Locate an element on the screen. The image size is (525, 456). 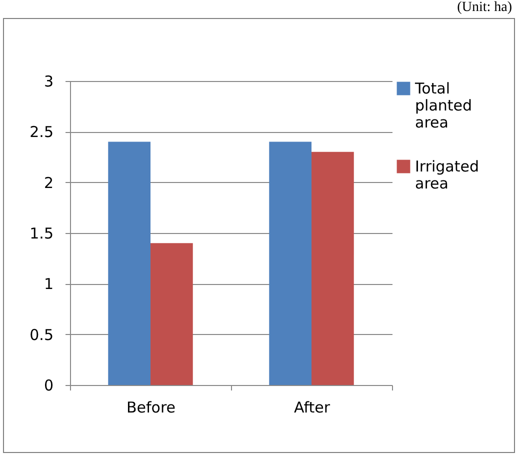
legend-label: Total planted area is located at coordinates (443, 106).